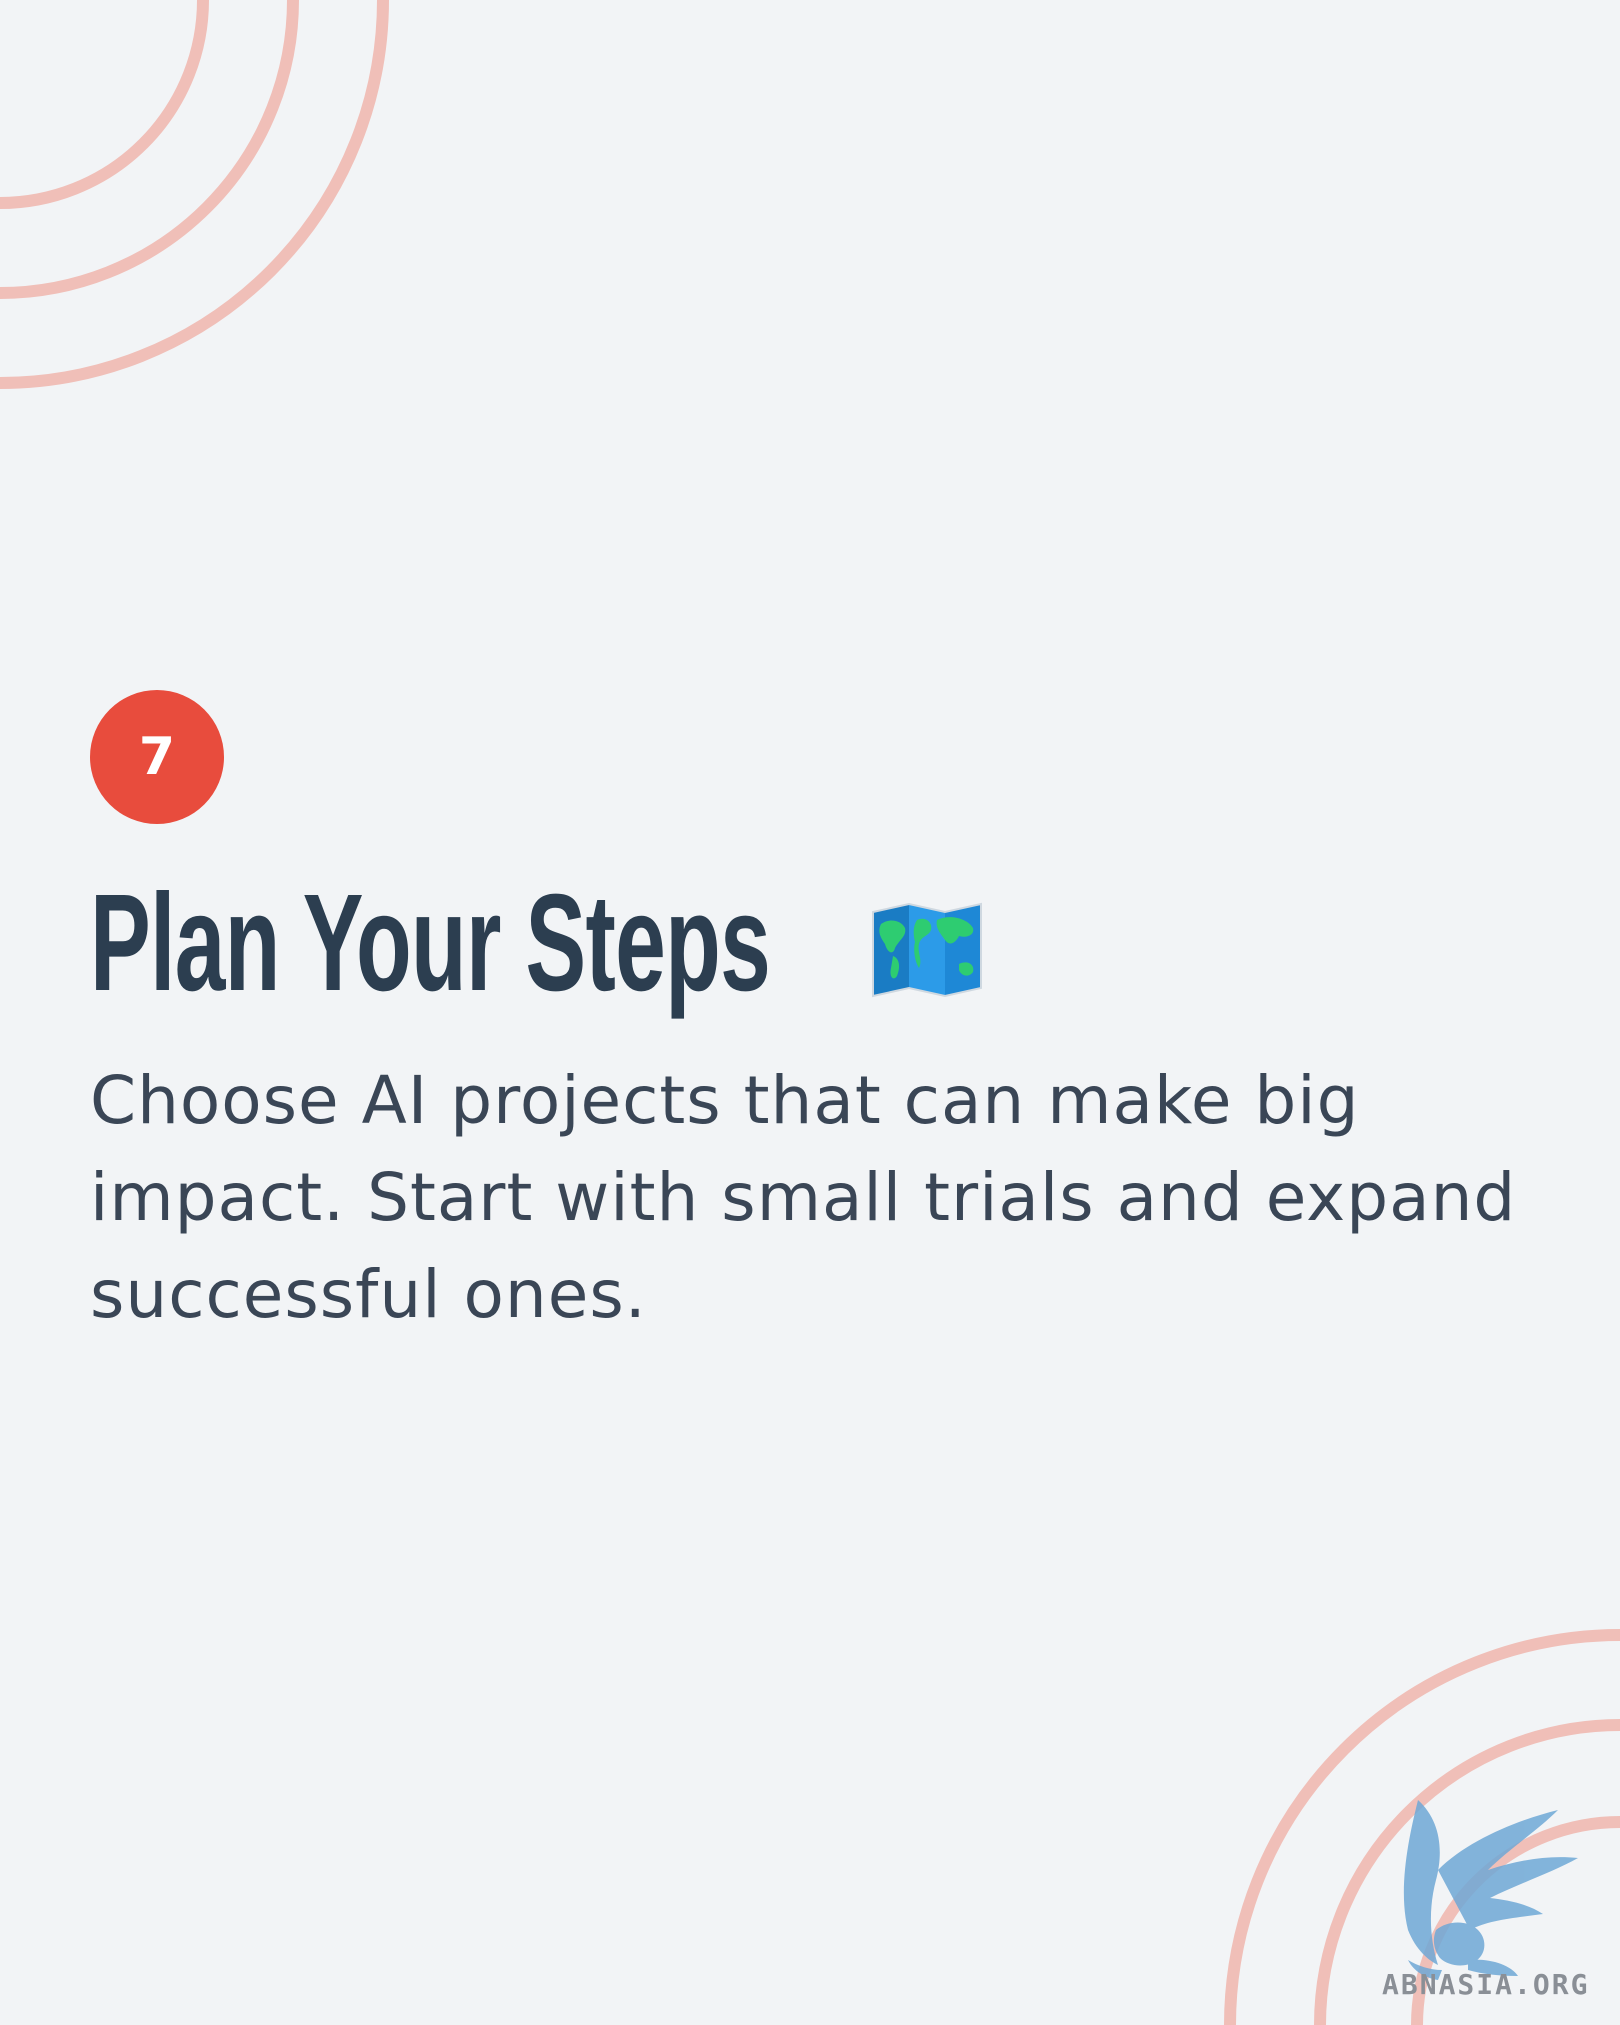  Describe the element at coordinates (1490, 1890) in the screenshot. I see `griffin-logo-icon` at that location.